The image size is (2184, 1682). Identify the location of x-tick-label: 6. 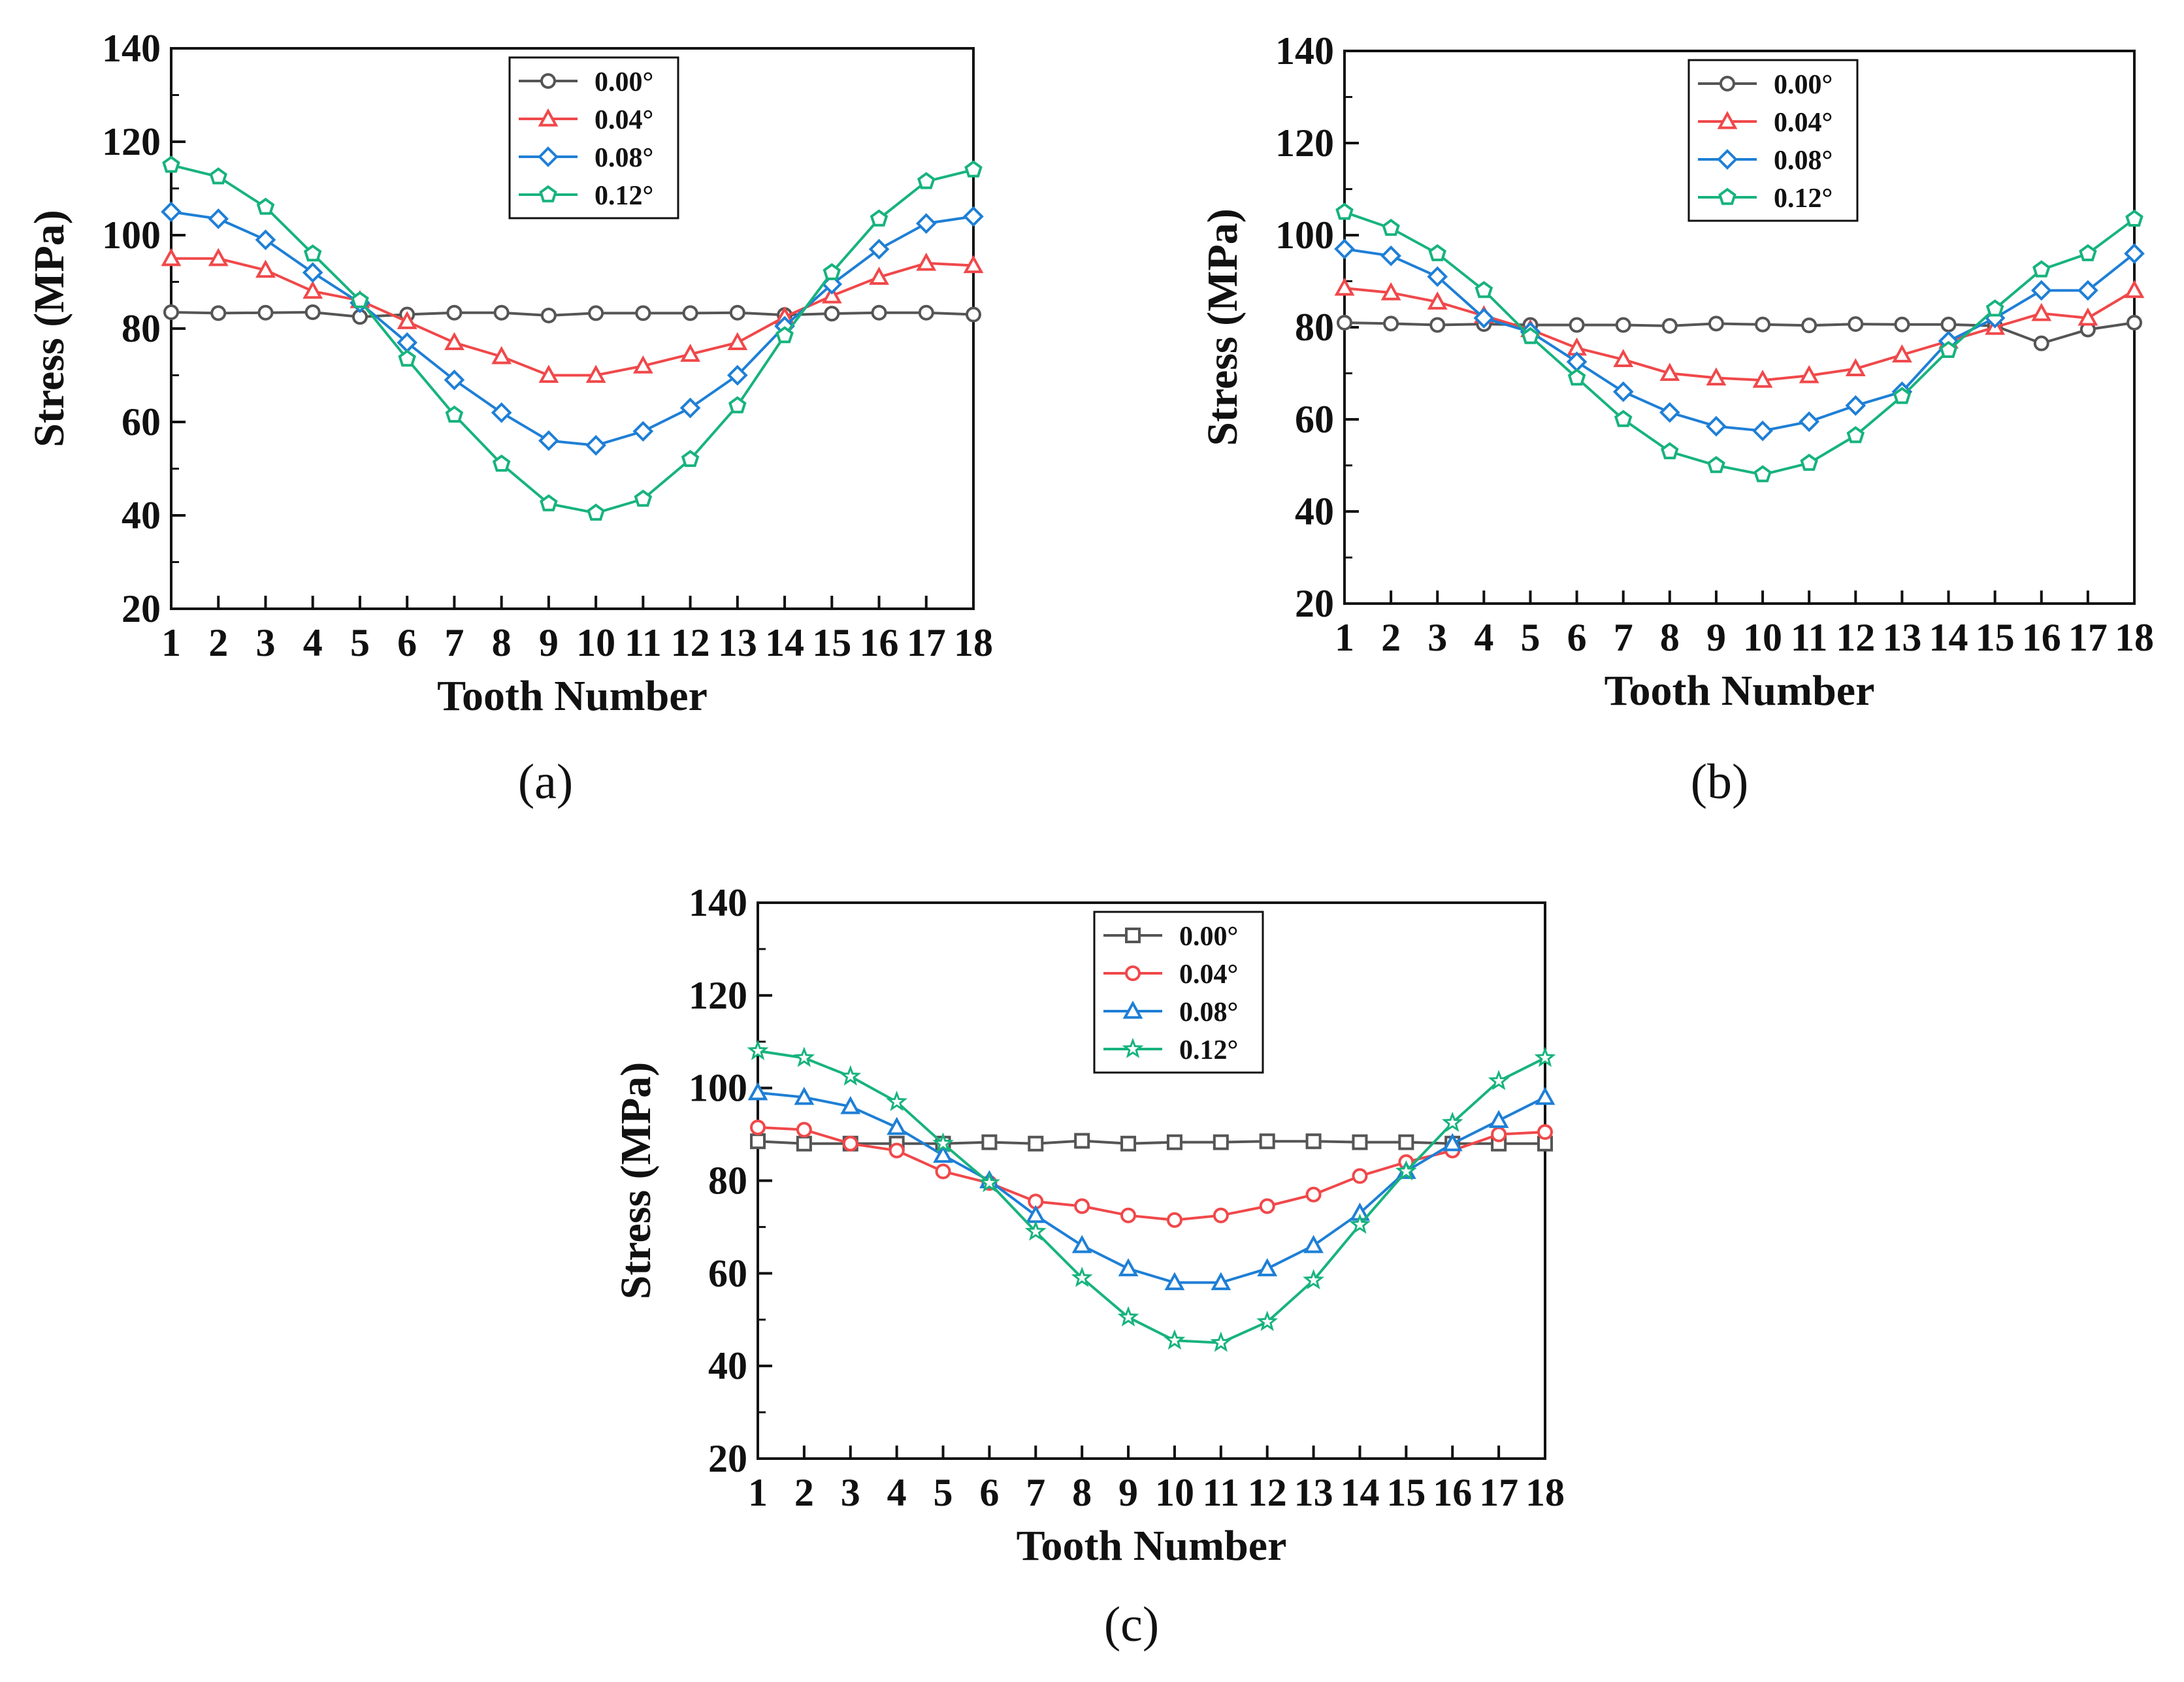
(407, 642).